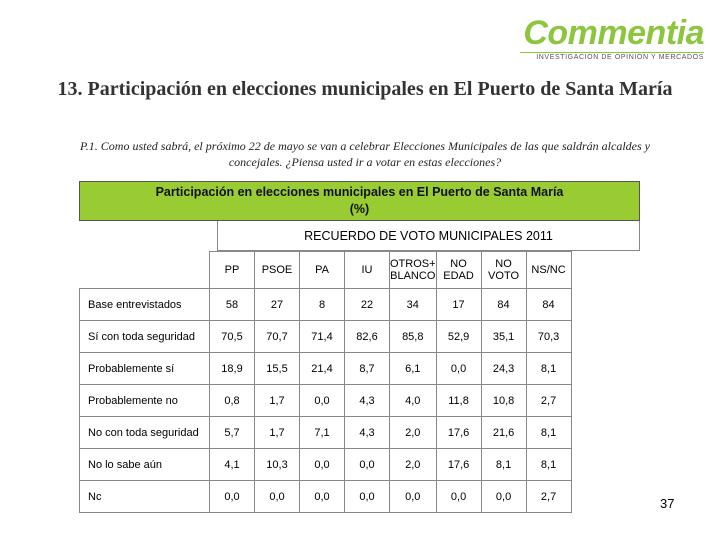 This screenshot has height=540, width=720. What do you see at coordinates (144, 270) in the screenshot?
I see `header-blank-cell` at bounding box center [144, 270].